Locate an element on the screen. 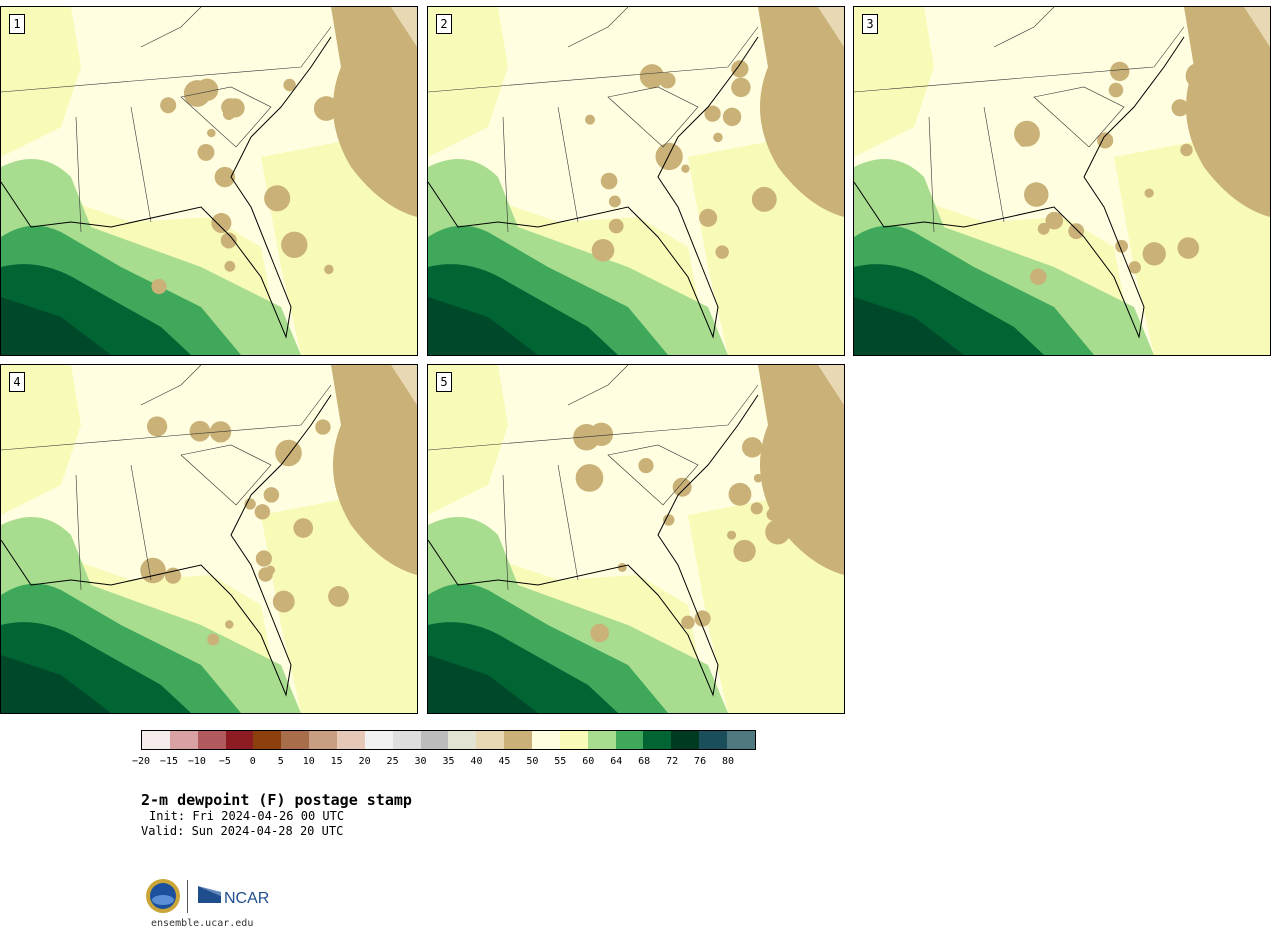 The image size is (1280, 936). colorbar-tick-label: 50 is located at coordinates (532, 761).